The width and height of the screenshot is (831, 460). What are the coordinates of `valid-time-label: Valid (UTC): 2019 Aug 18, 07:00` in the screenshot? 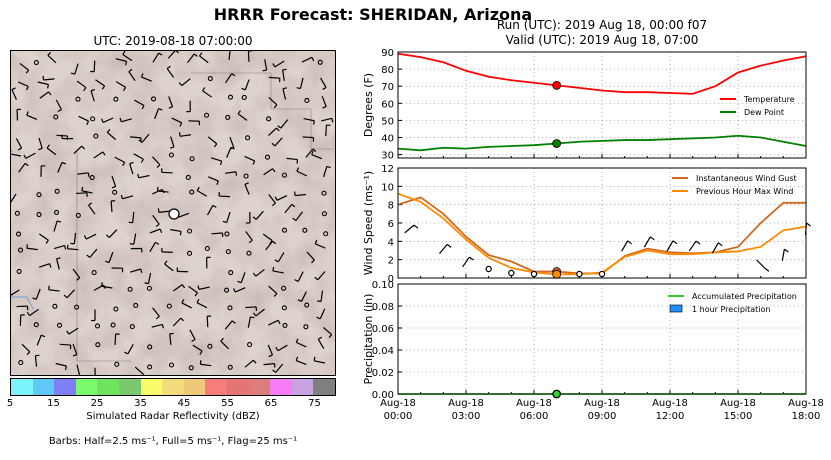 It's located at (602, 40).